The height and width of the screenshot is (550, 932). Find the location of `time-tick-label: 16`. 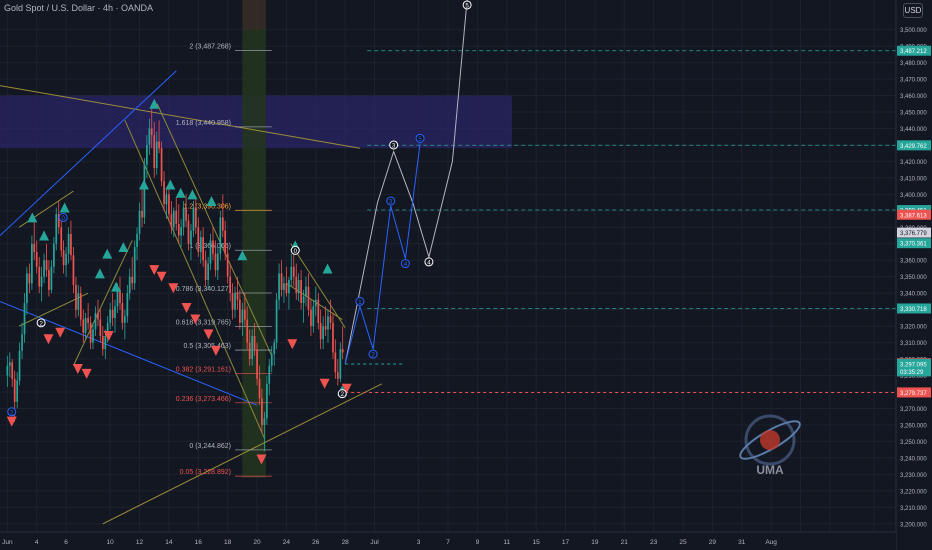

time-tick-label: 16 is located at coordinates (199, 542).